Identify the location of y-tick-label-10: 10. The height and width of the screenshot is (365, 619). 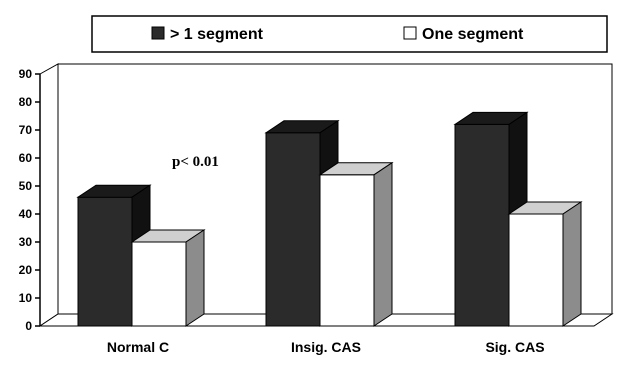
(26, 298).